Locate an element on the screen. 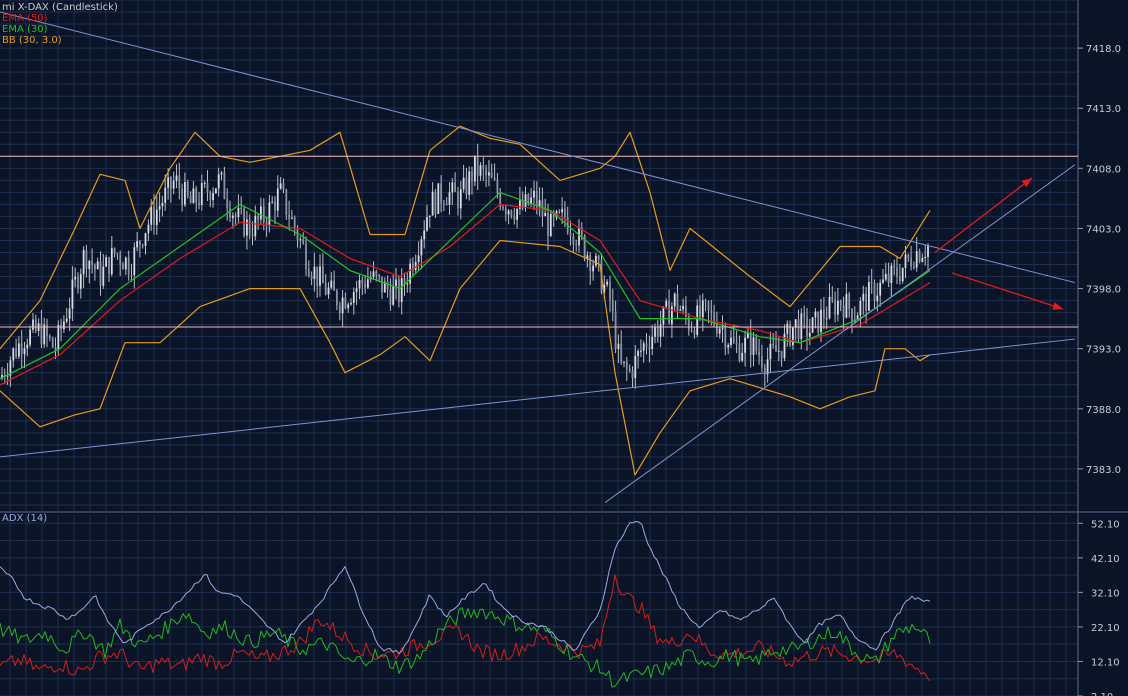  y-tick-label: 7398.0 is located at coordinates (1103, 290).